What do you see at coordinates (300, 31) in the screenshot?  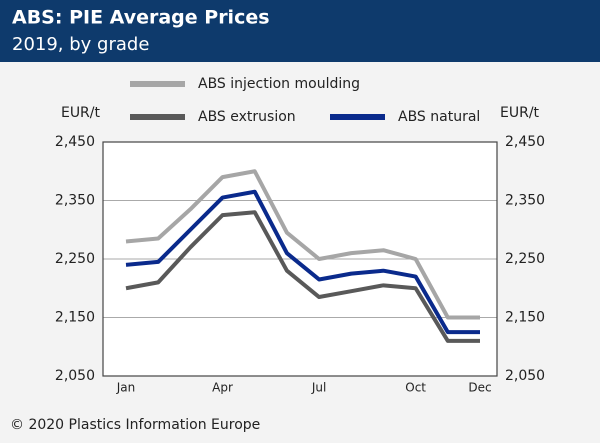 I see `header` at bounding box center [300, 31].